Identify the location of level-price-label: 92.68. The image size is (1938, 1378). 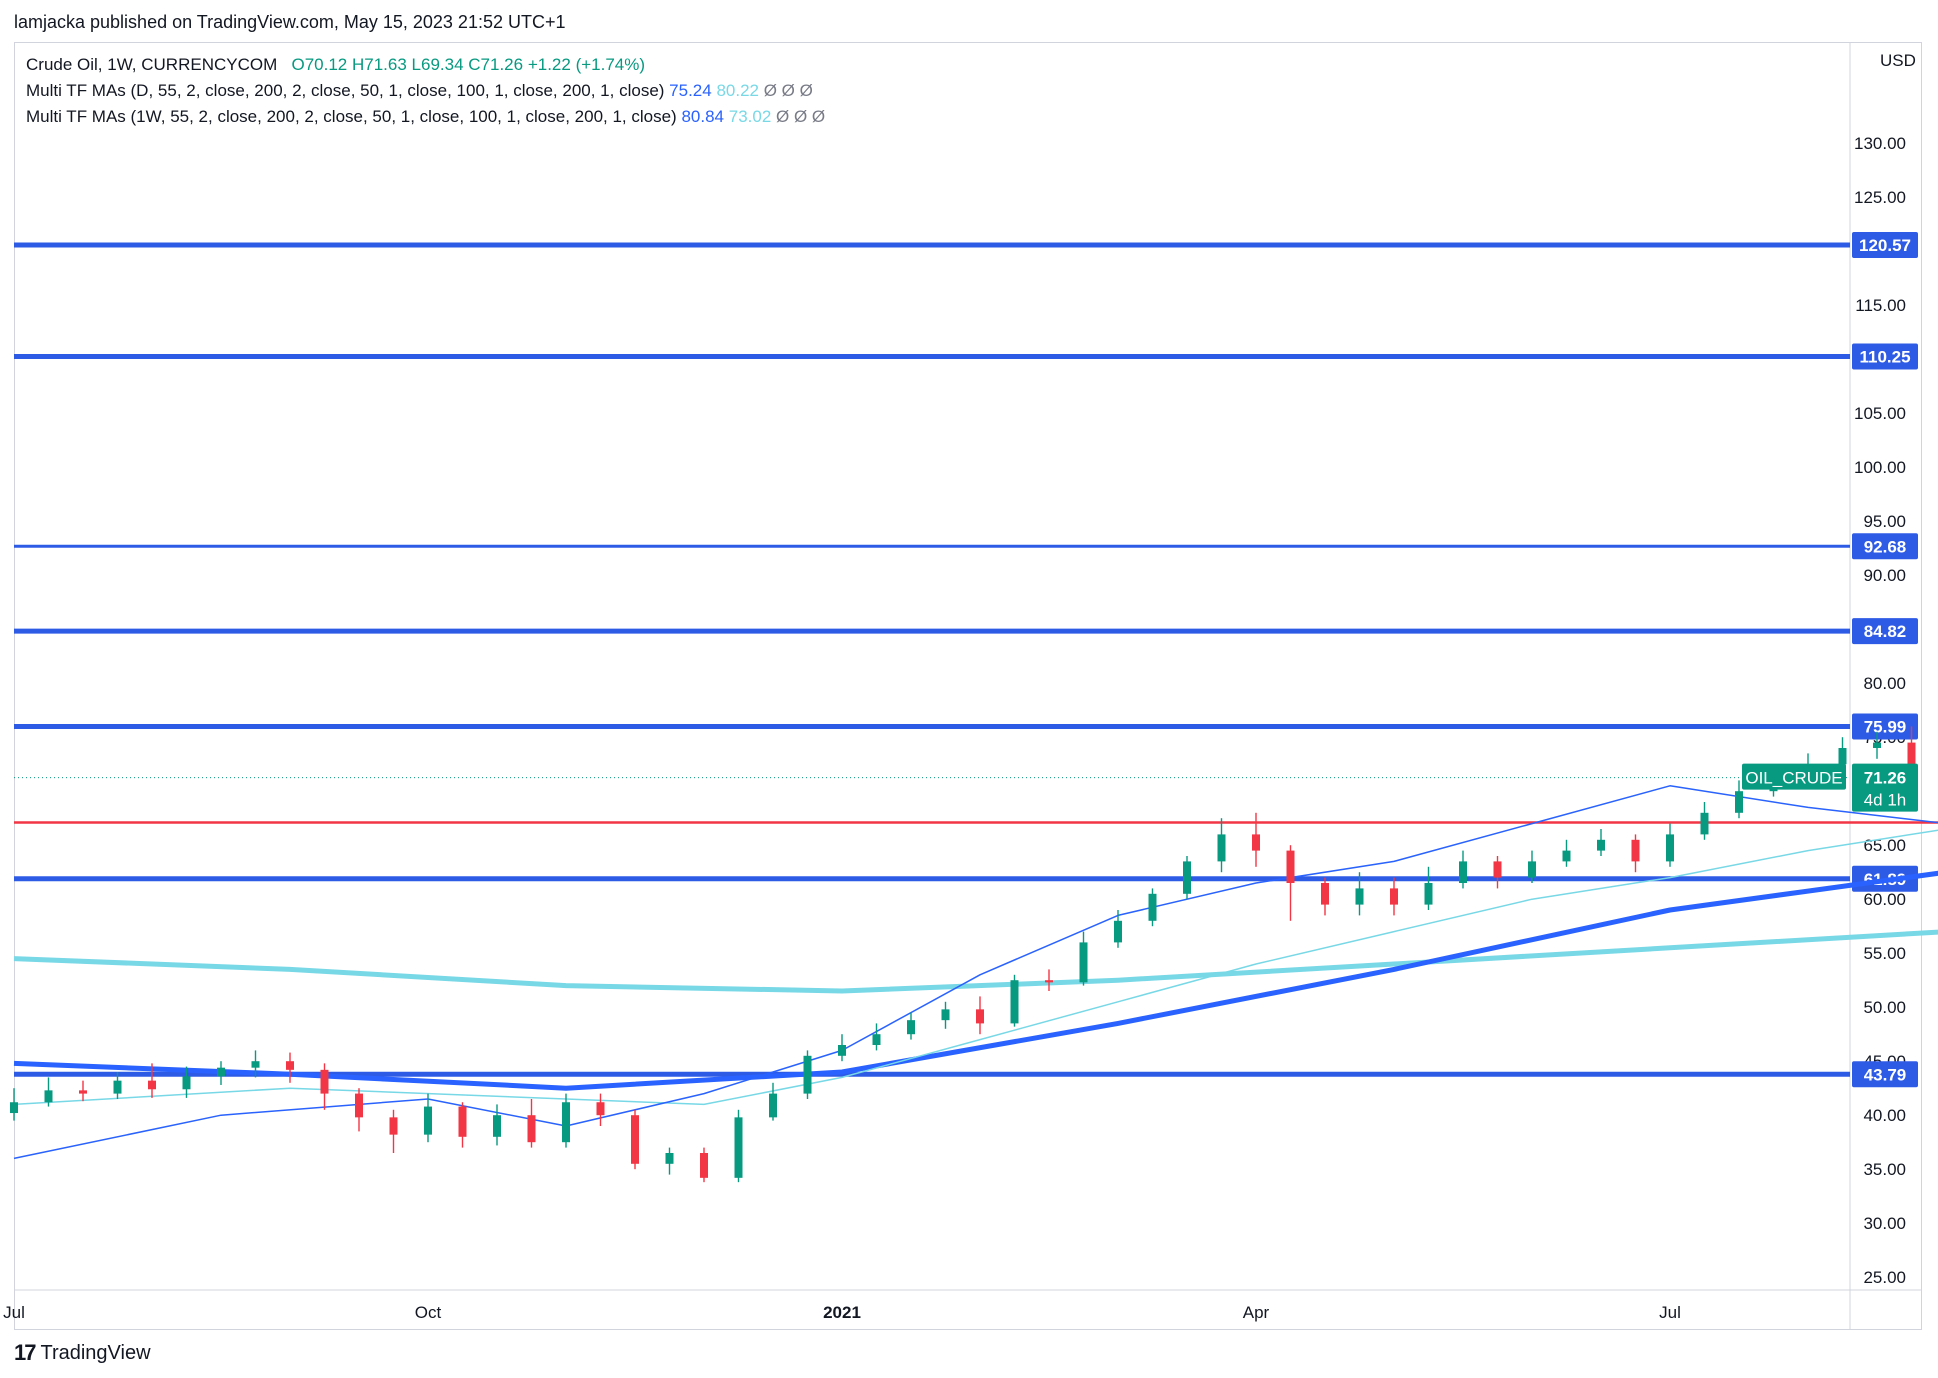
(1885, 546).